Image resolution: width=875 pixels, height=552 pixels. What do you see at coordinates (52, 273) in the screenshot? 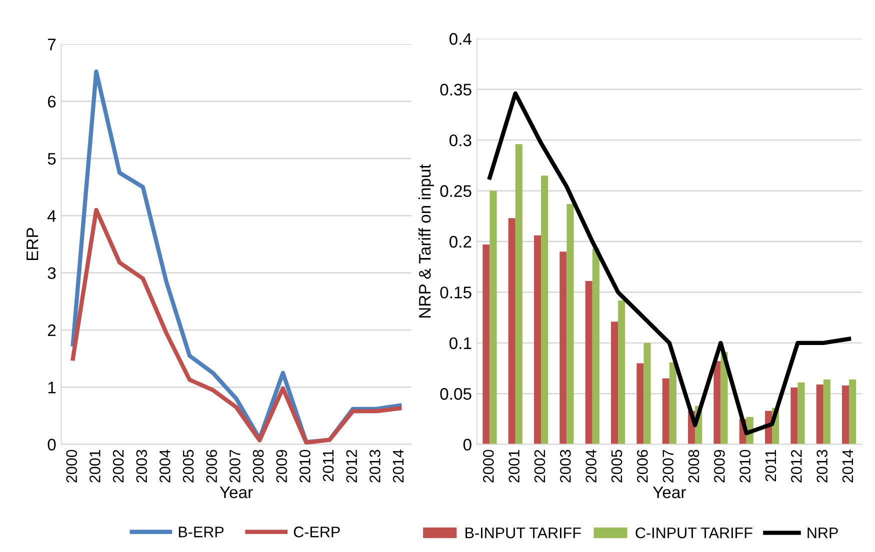
I see `y-tick-label: 3` at bounding box center [52, 273].